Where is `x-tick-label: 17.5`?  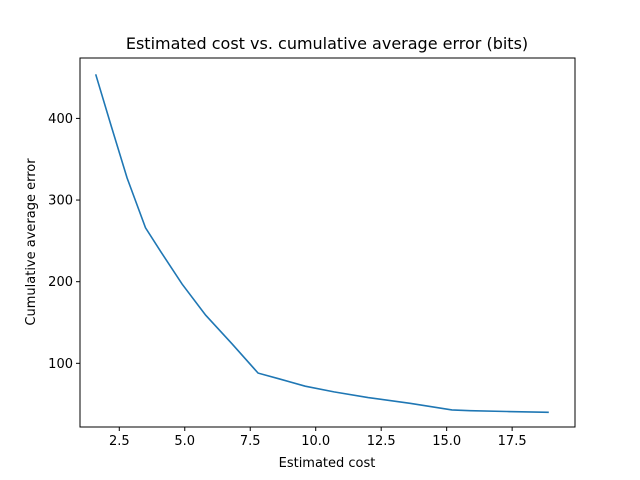 x-tick-label: 17.5 is located at coordinates (512, 441).